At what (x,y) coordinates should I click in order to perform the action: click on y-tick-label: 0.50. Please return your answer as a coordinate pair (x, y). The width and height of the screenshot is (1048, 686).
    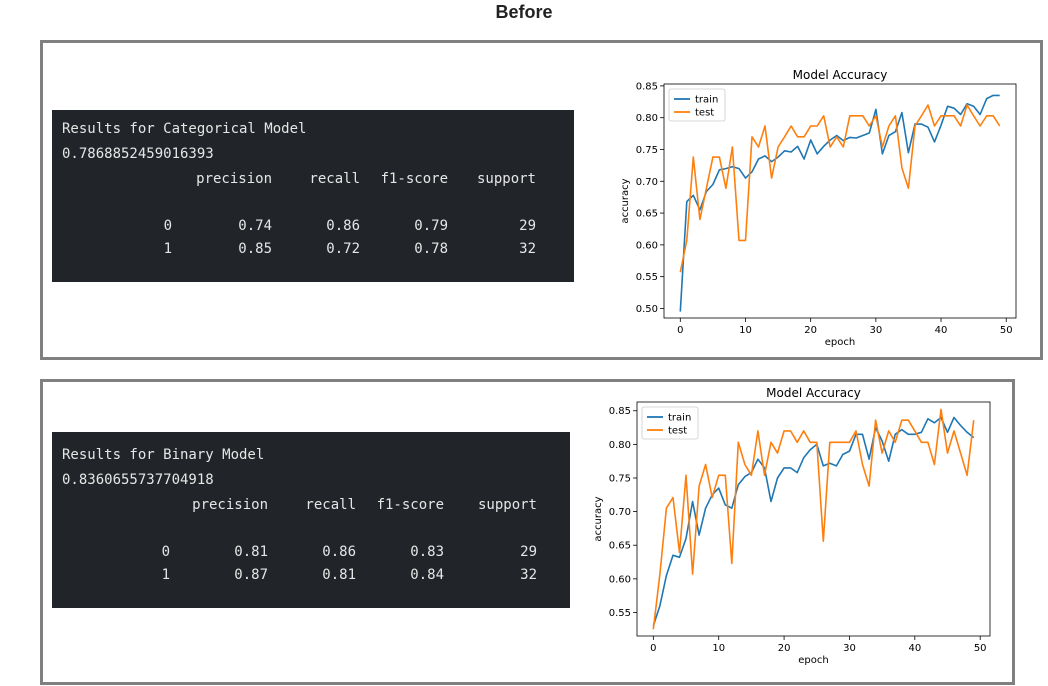
    Looking at the image, I should click on (647, 309).